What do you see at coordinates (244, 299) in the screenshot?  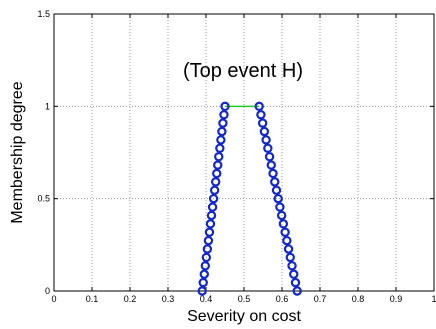 I see `x-tick-label: 0.5` at bounding box center [244, 299].